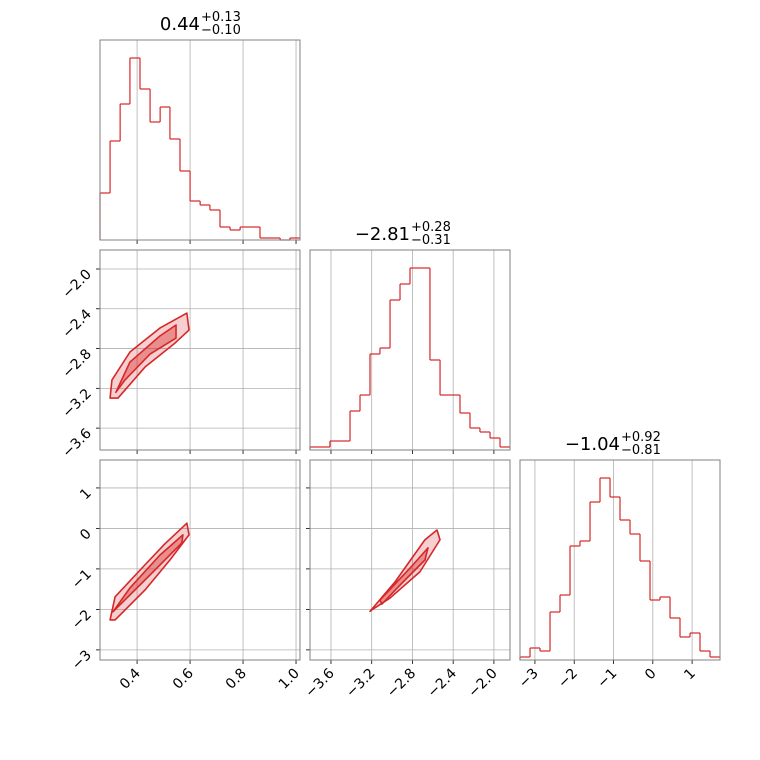 This screenshot has width=760, height=760. I want to click on title-value: −1.04, so click(592, 444).